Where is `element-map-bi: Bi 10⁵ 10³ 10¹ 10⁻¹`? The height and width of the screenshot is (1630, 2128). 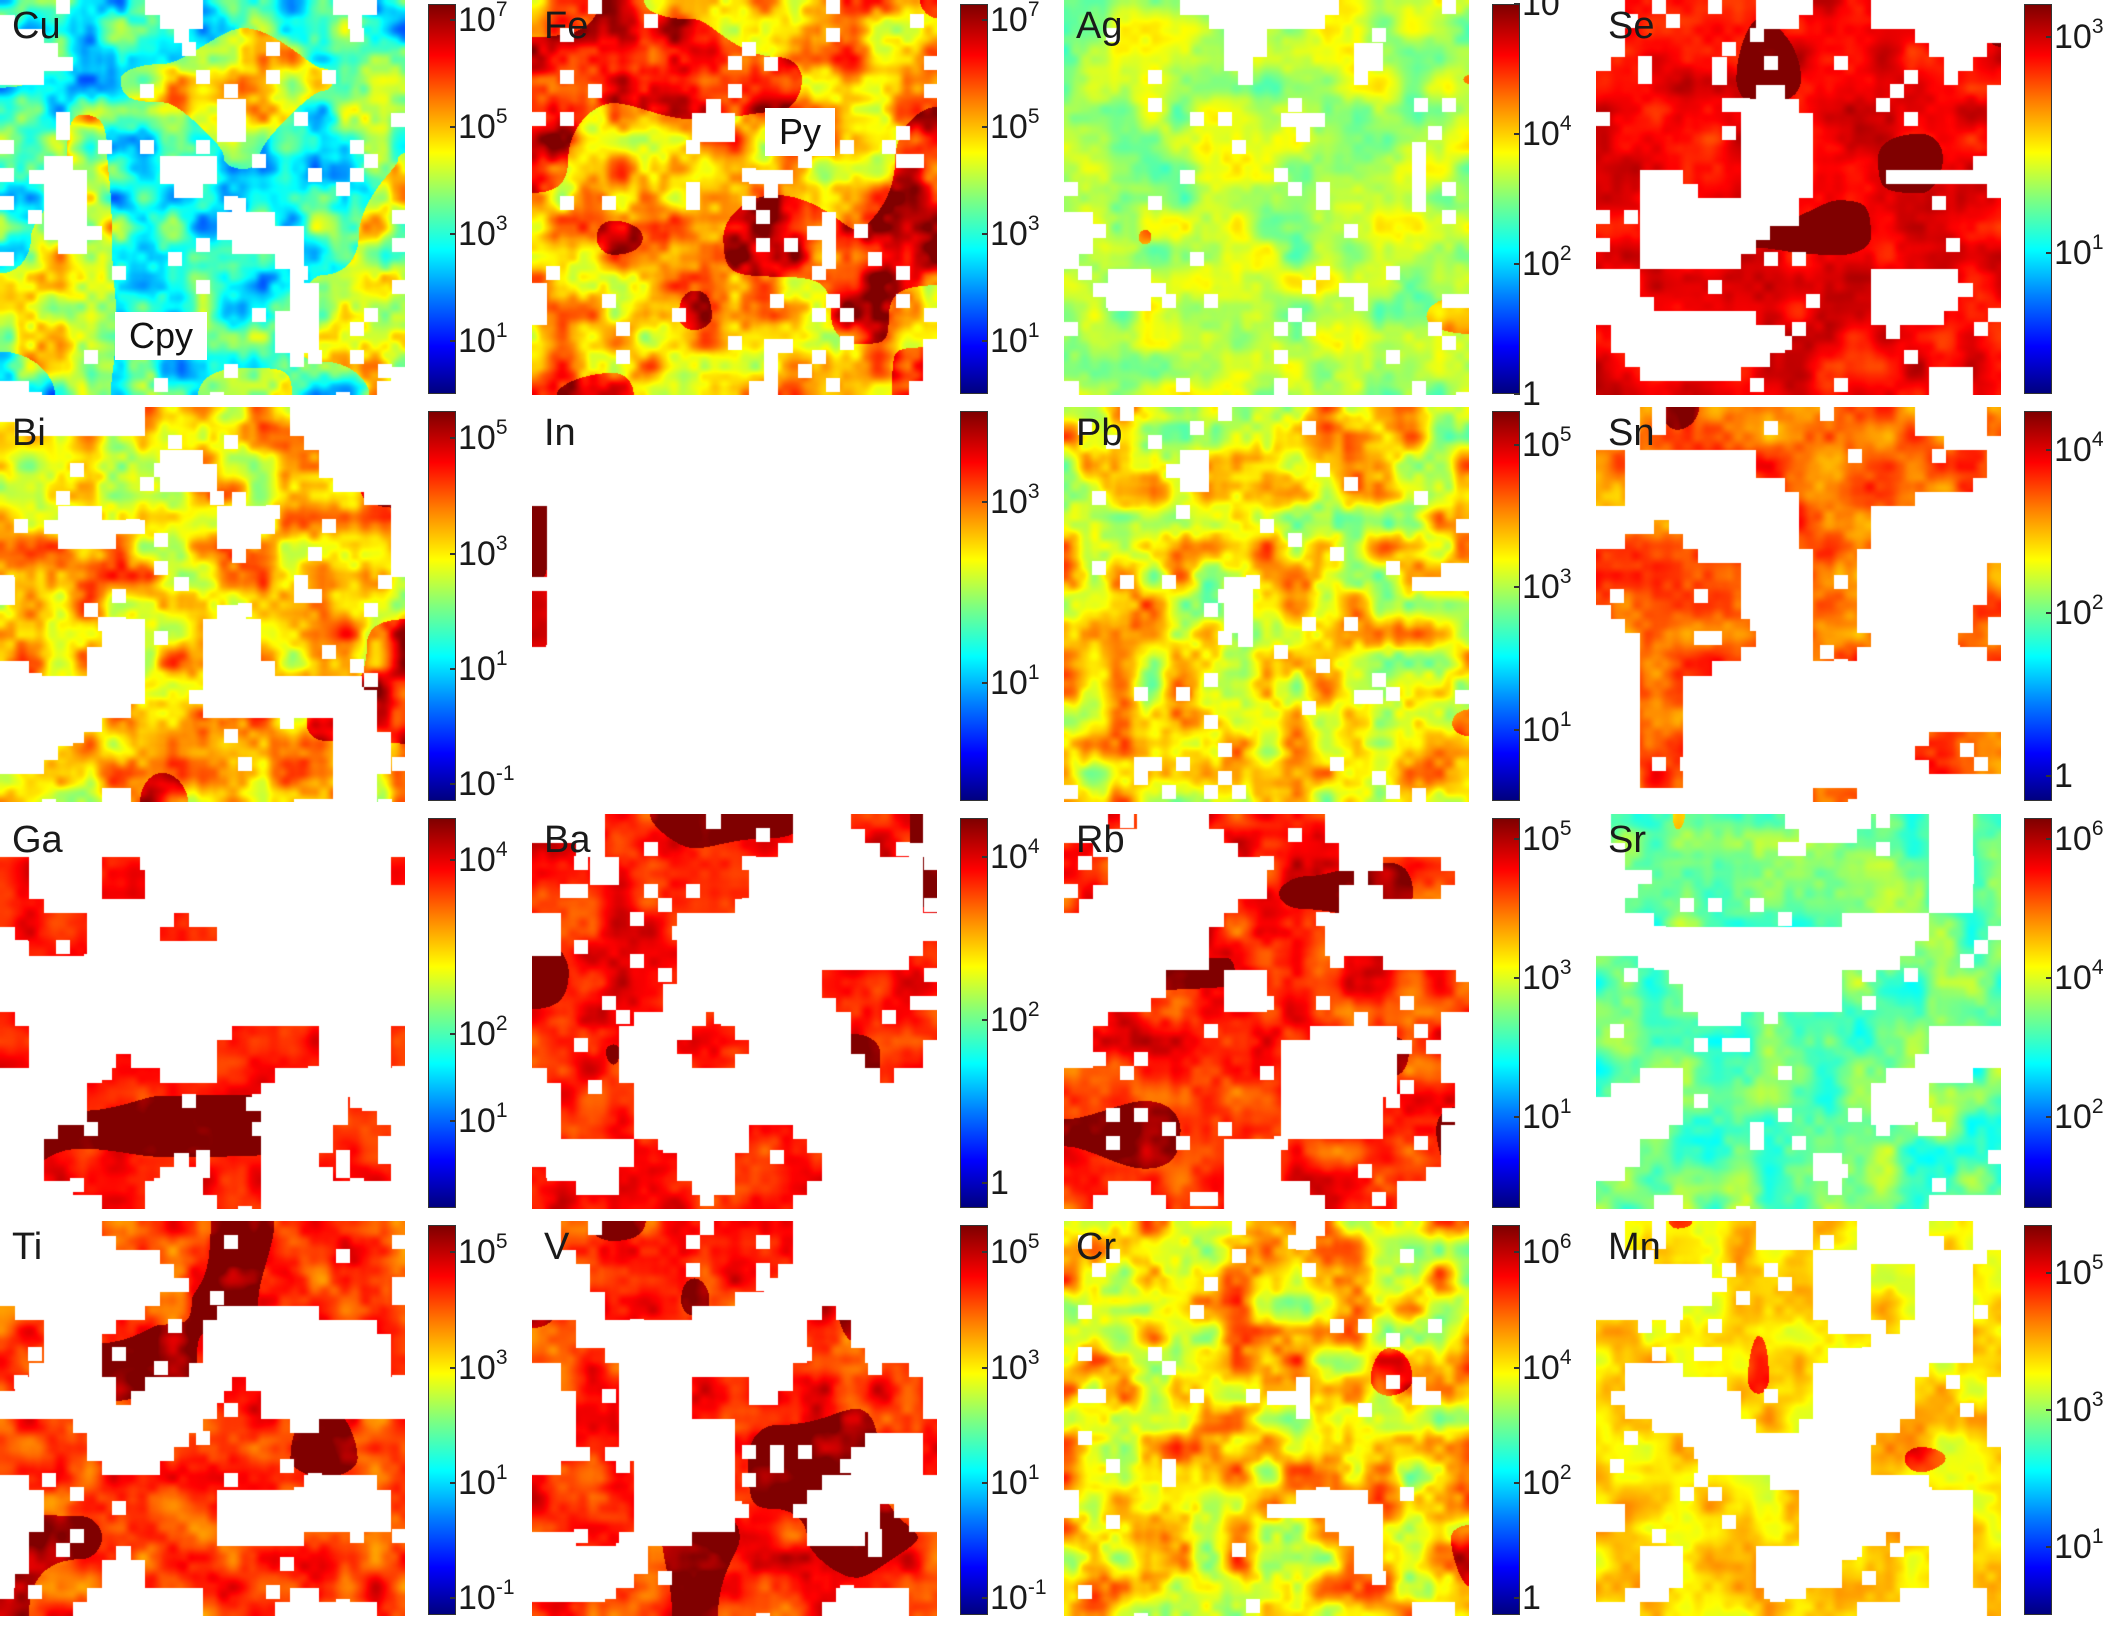
element-map-bi: Bi 10⁵ 10³ 10¹ 10⁻¹ is located at coordinates (266, 610).